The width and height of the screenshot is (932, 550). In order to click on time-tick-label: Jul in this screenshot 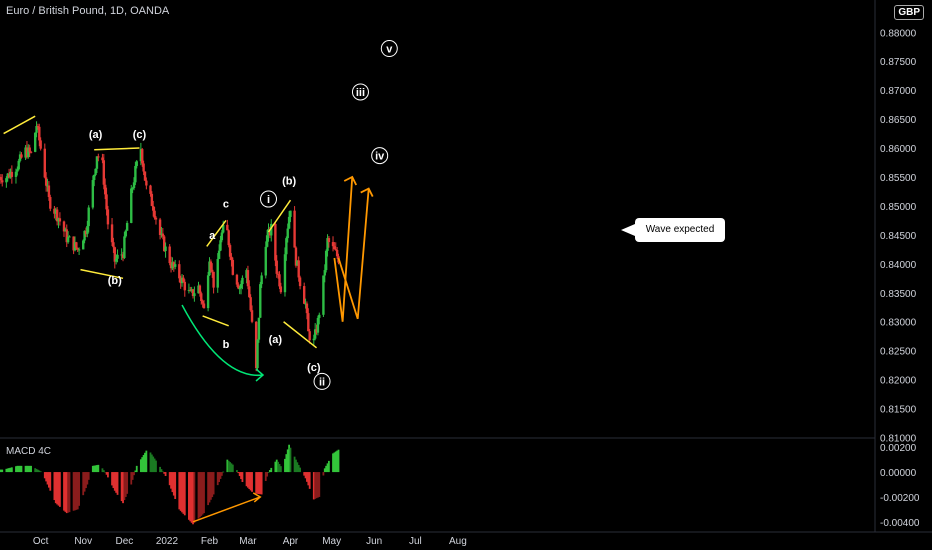, I will do `click(415, 541)`.